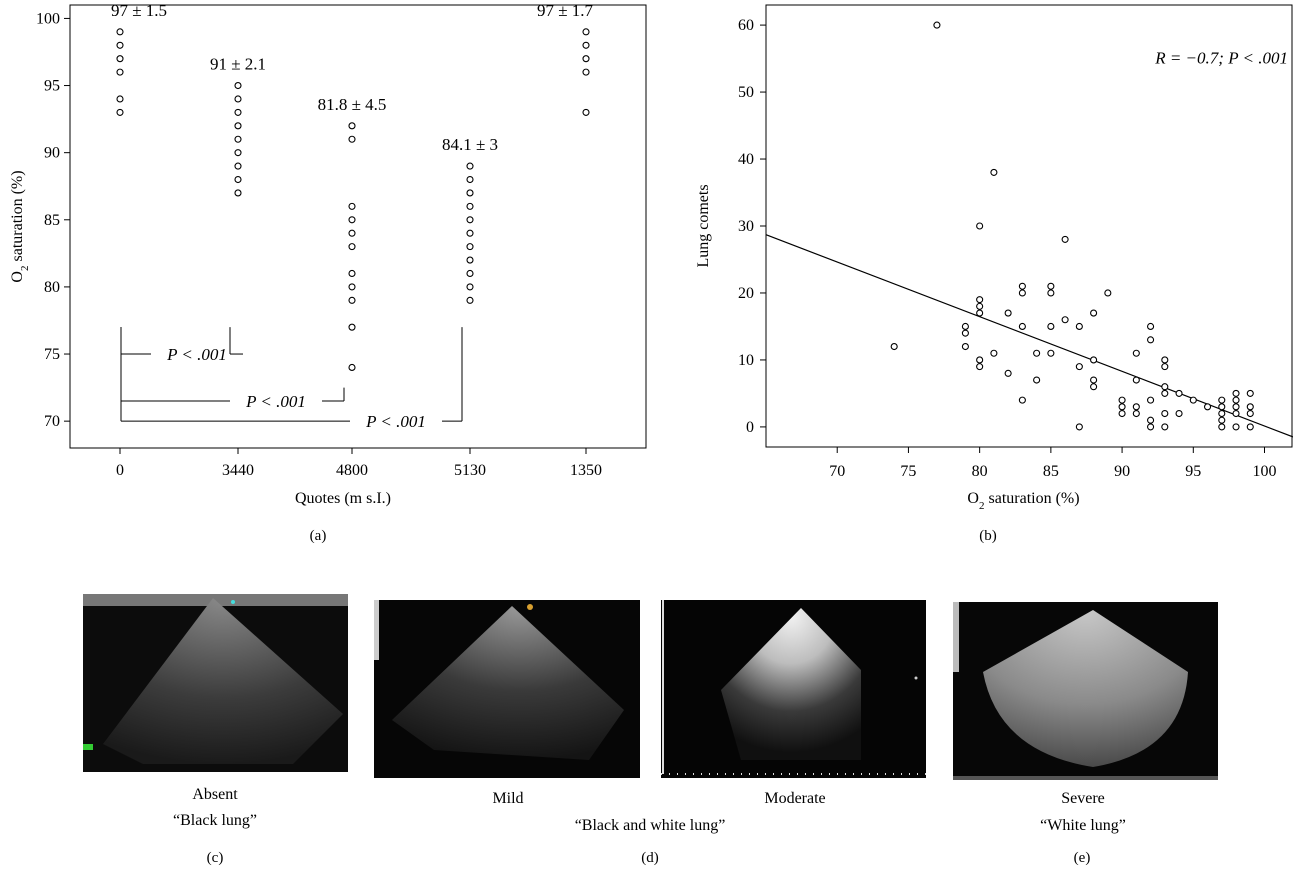  Describe the element at coordinates (52, 86) in the screenshot. I see `y-tick-label-a: 95` at that location.